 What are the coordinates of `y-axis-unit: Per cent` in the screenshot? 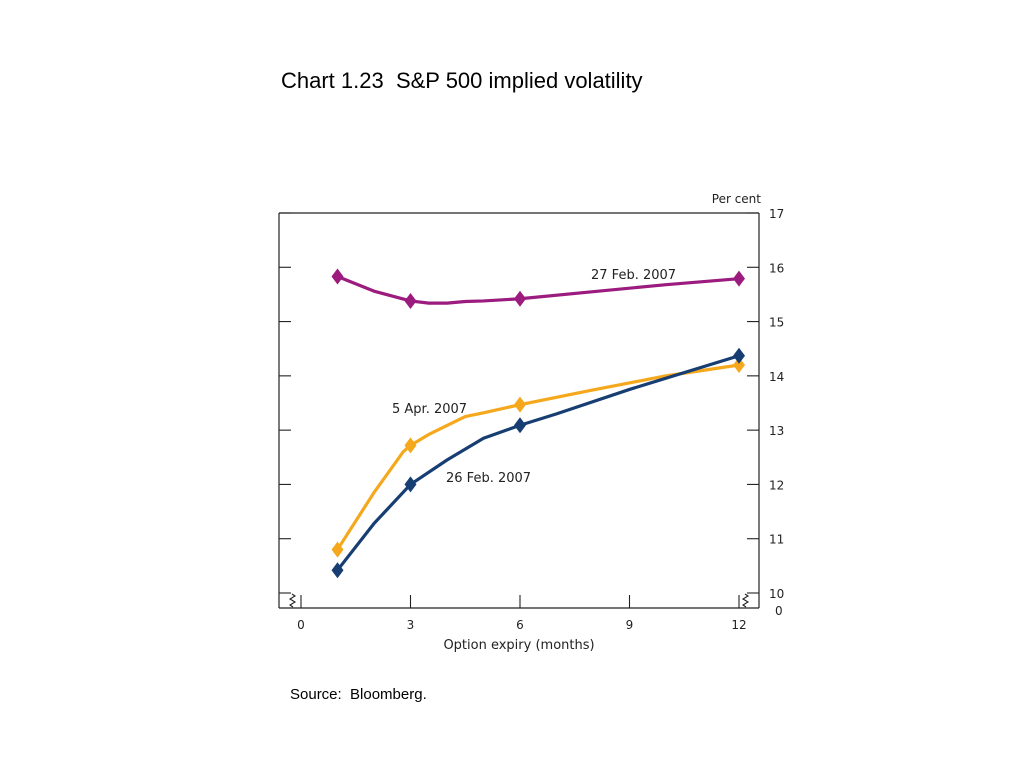 It's located at (737, 199).